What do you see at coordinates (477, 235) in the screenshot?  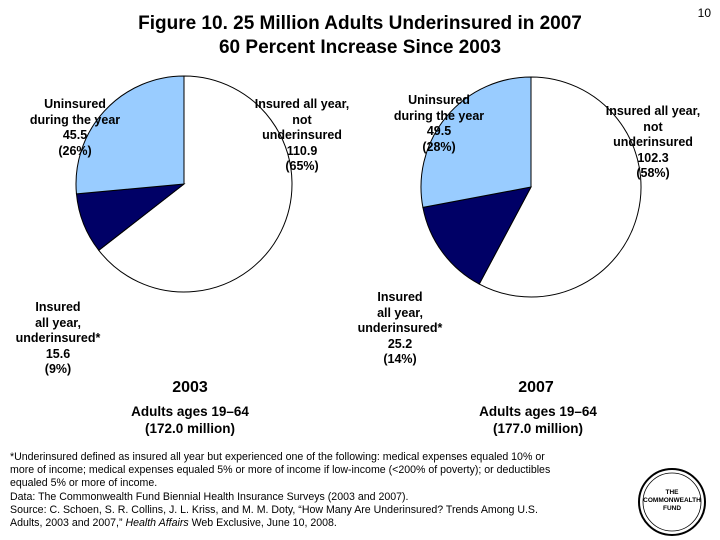 I see `pie-2007-slice-underinsured` at bounding box center [477, 235].